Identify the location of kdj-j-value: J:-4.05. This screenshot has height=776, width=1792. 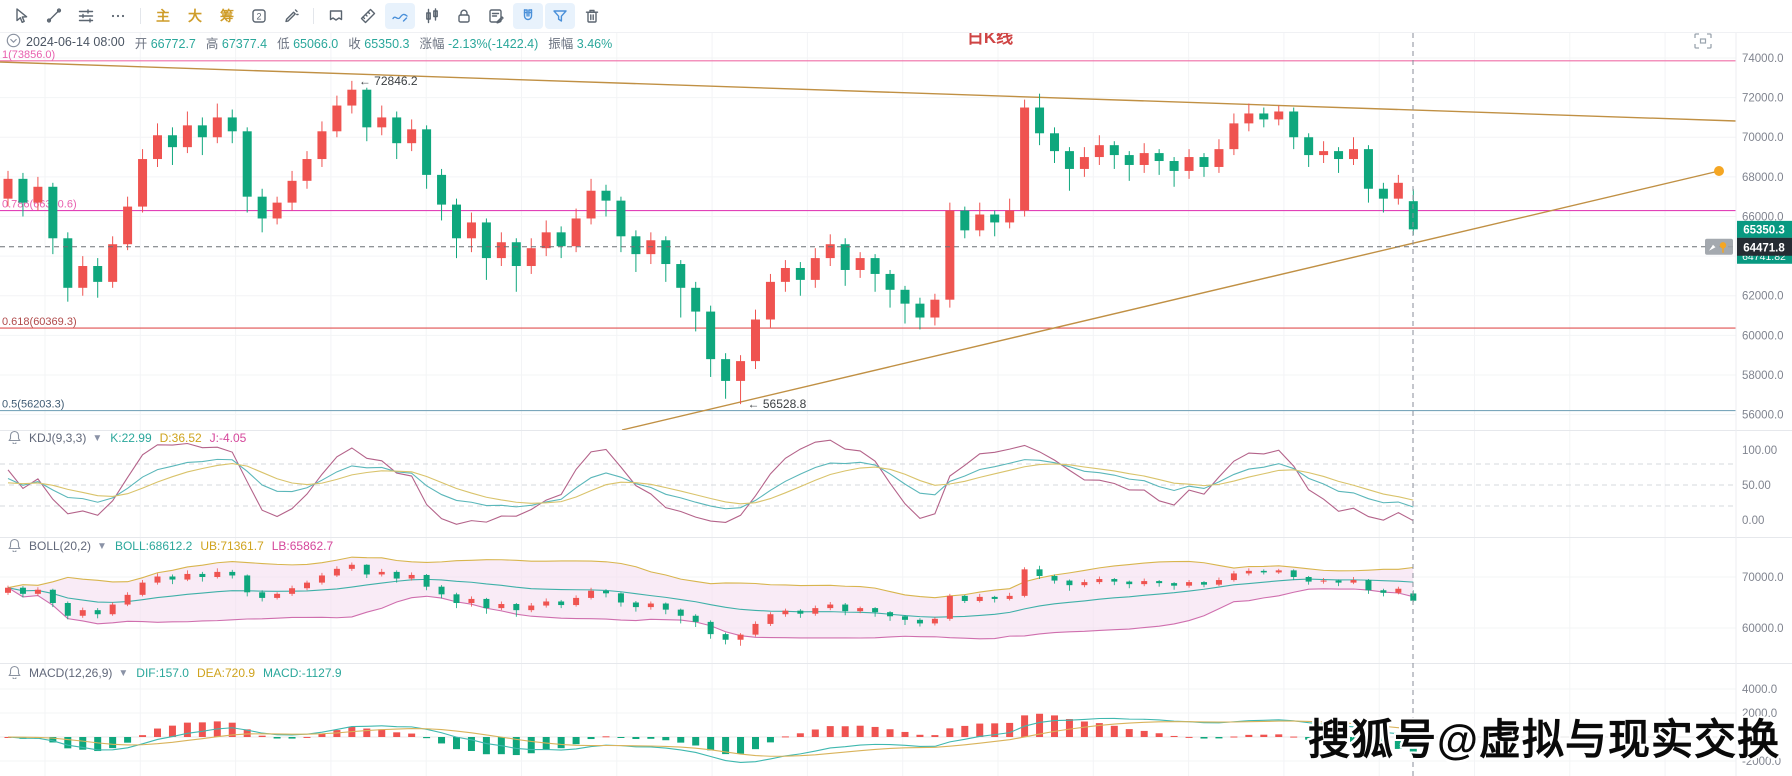
(228, 438).